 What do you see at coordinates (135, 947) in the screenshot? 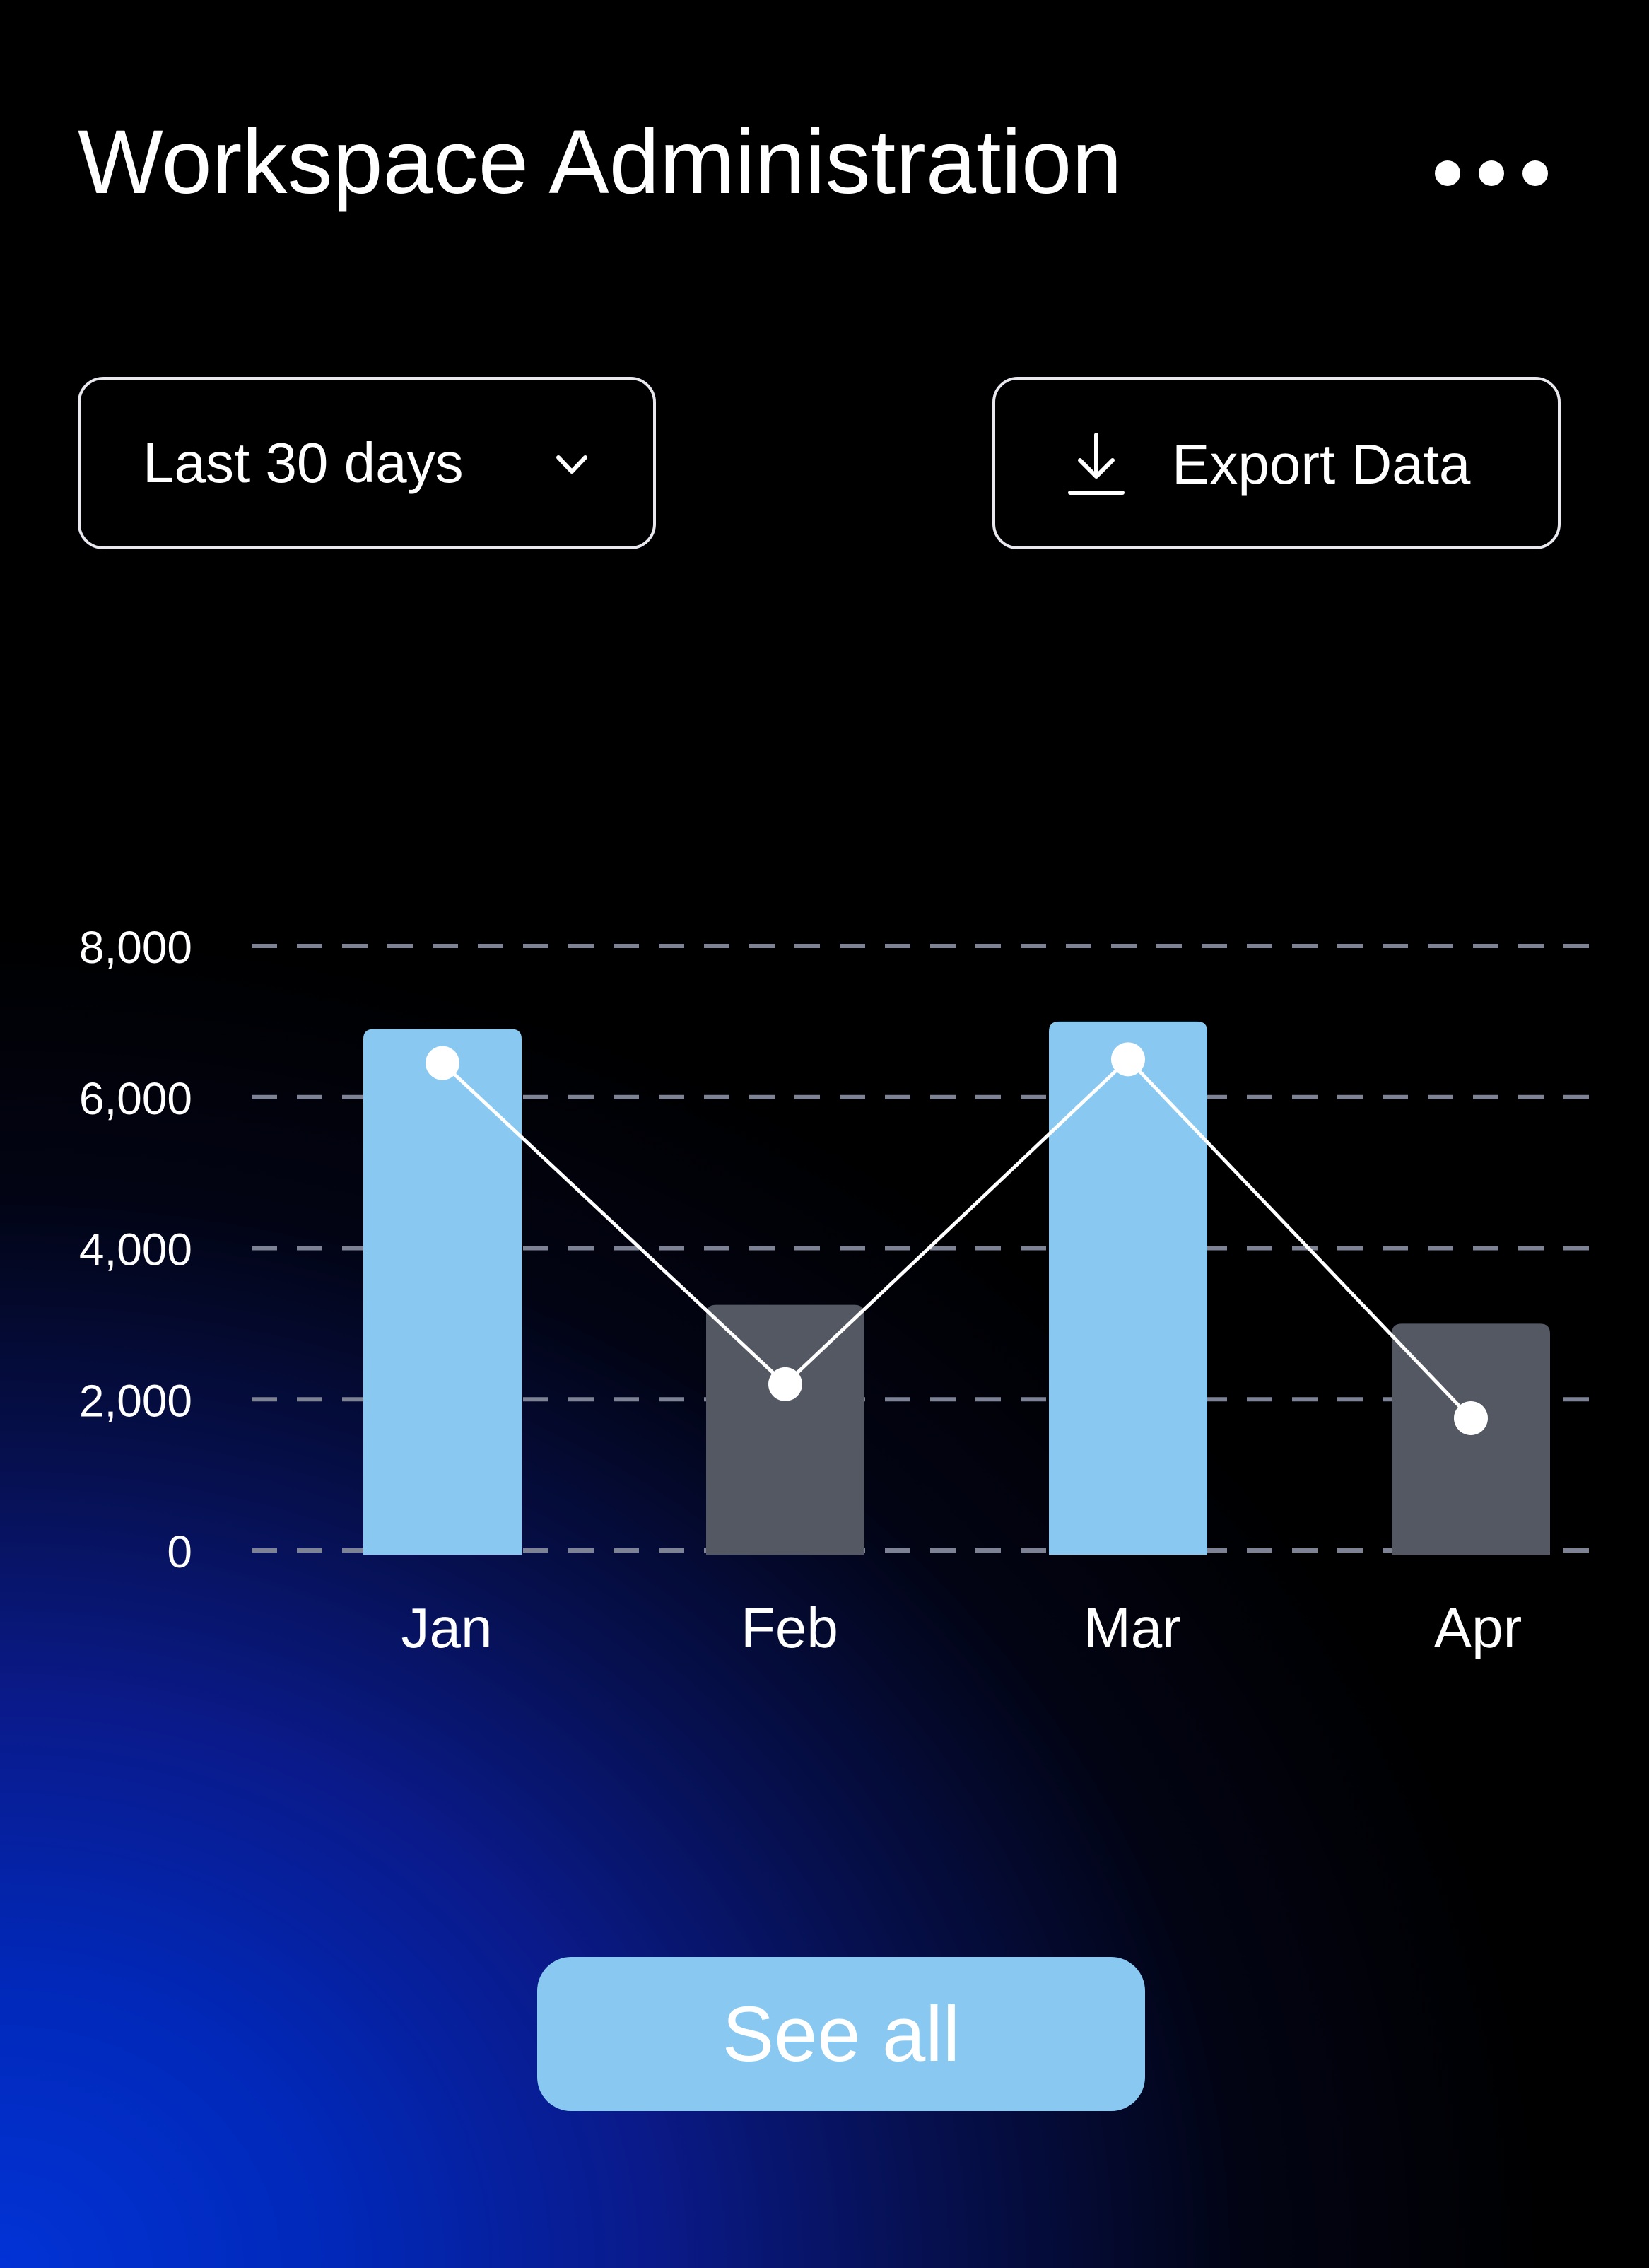
I see `y-tick-label: 8,000` at bounding box center [135, 947].